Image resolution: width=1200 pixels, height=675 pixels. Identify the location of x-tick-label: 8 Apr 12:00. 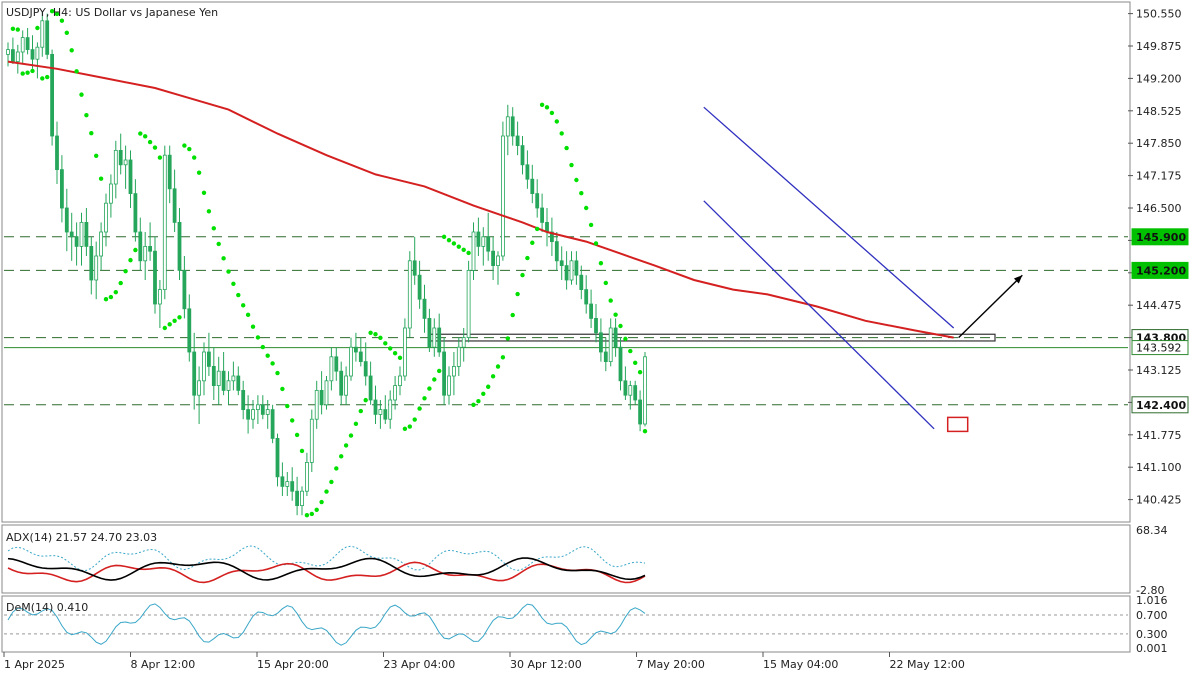
(163, 664).